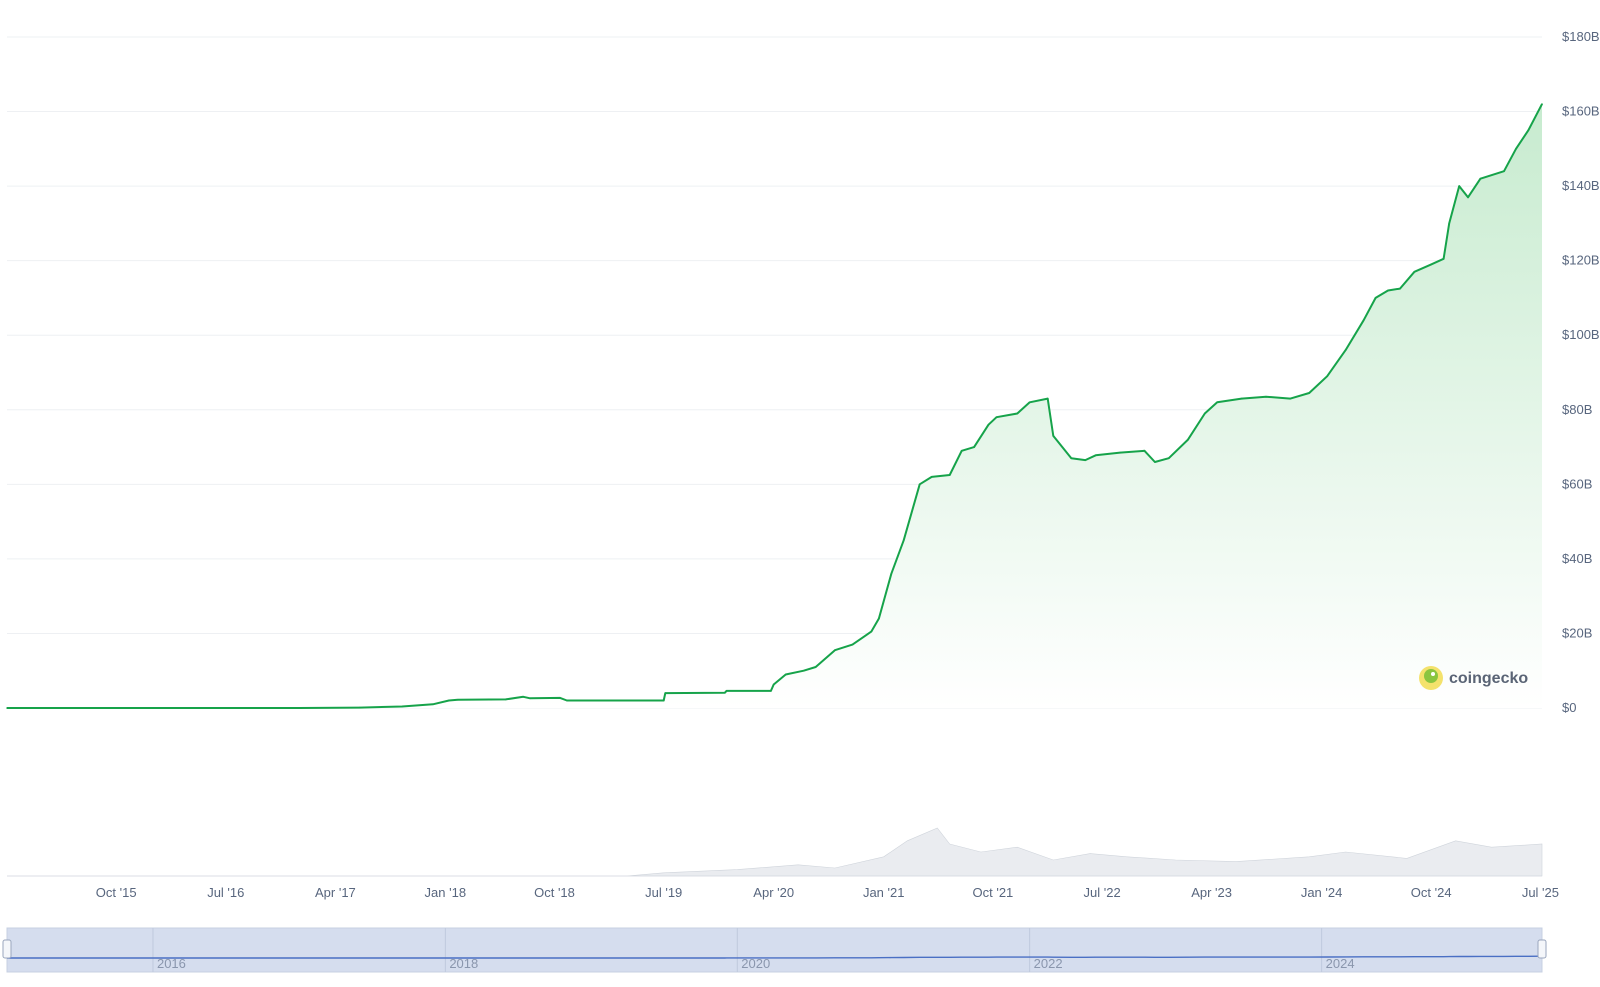 The image size is (1600, 987). What do you see at coordinates (1542, 949) in the screenshot?
I see `navigator-right-handle` at bounding box center [1542, 949].